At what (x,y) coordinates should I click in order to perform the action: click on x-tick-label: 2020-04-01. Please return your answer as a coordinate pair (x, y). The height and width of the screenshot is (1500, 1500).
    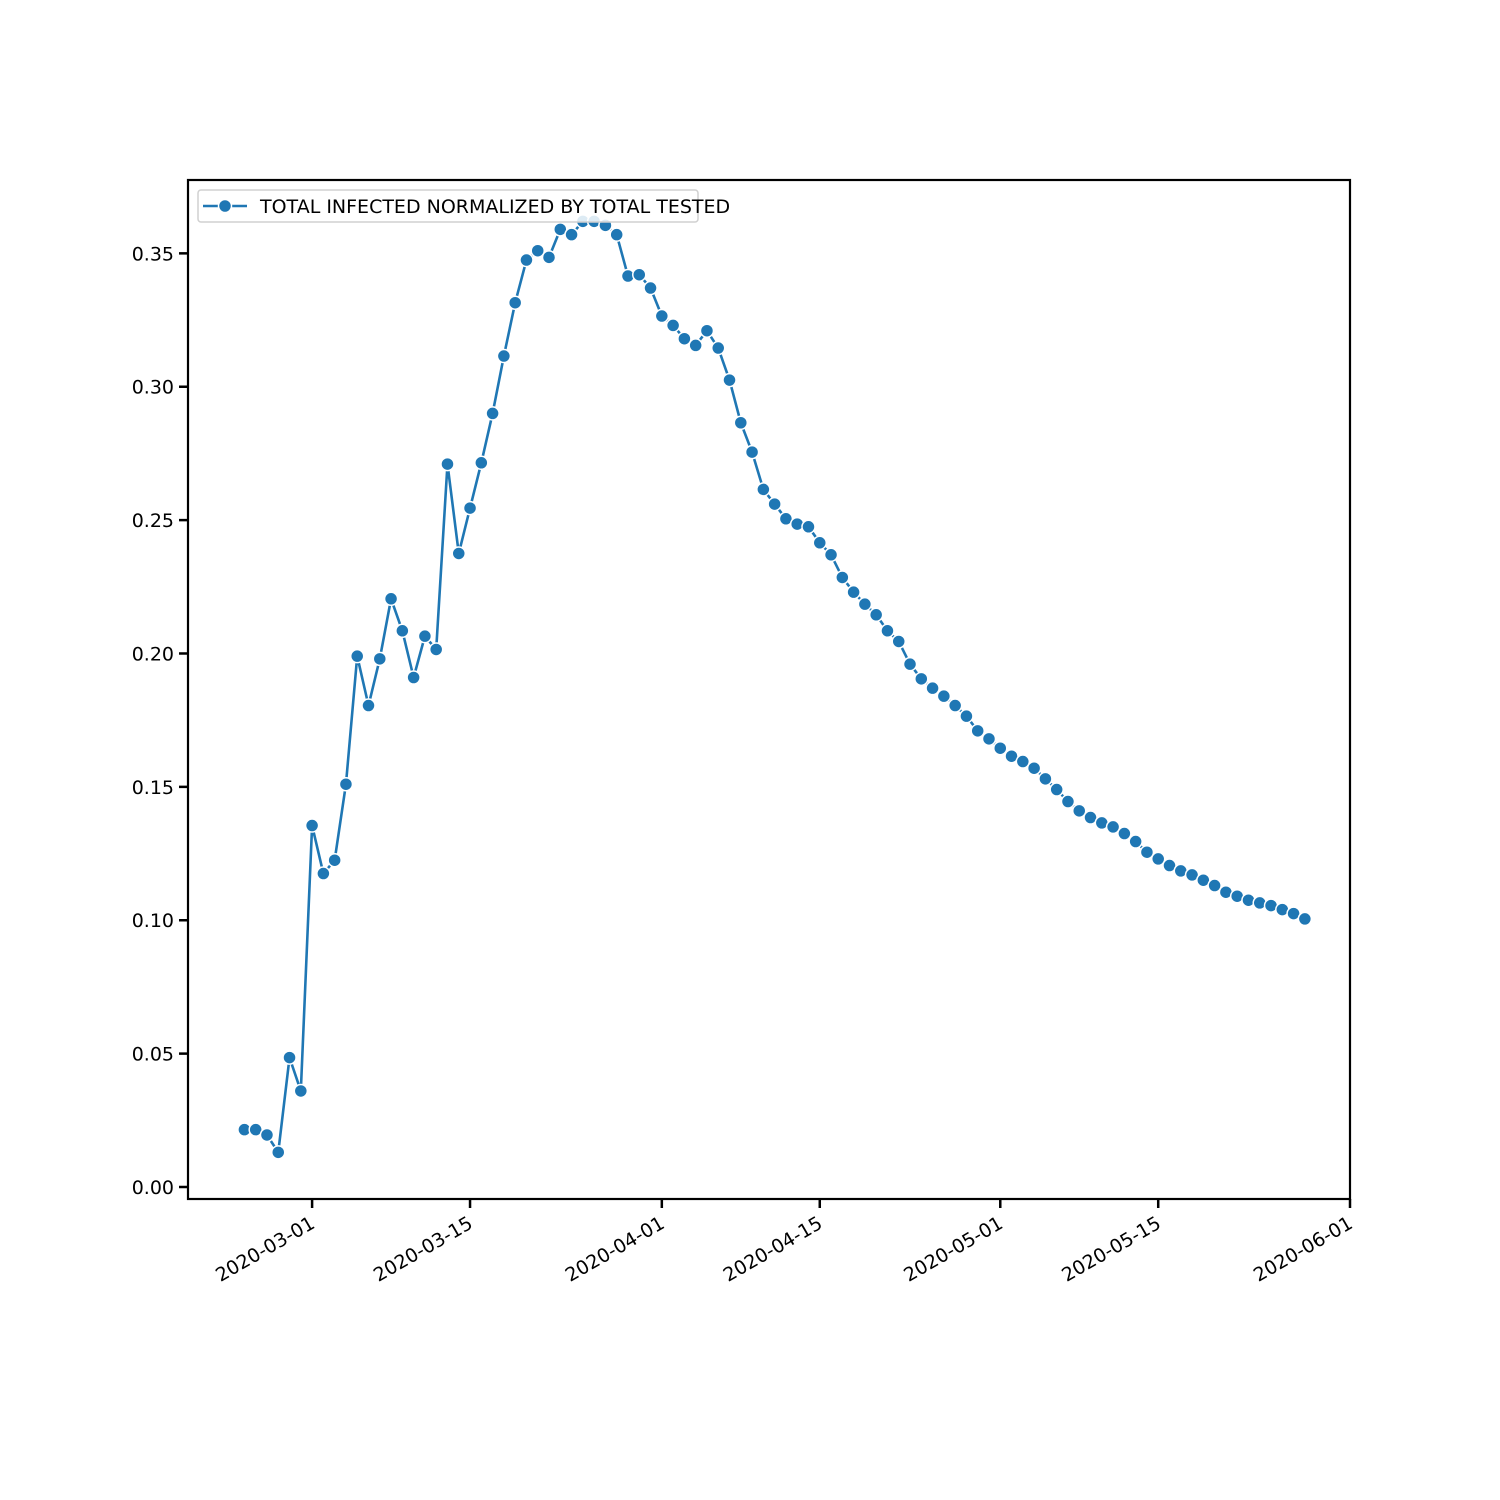
    Looking at the image, I should click on (615, 1249).